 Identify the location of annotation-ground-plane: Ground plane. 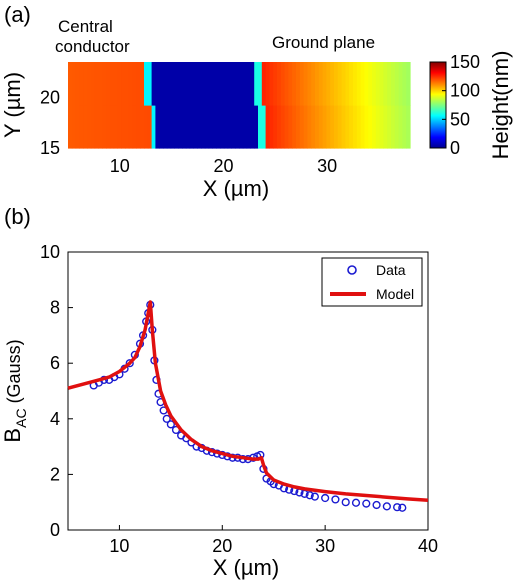
(323, 42).